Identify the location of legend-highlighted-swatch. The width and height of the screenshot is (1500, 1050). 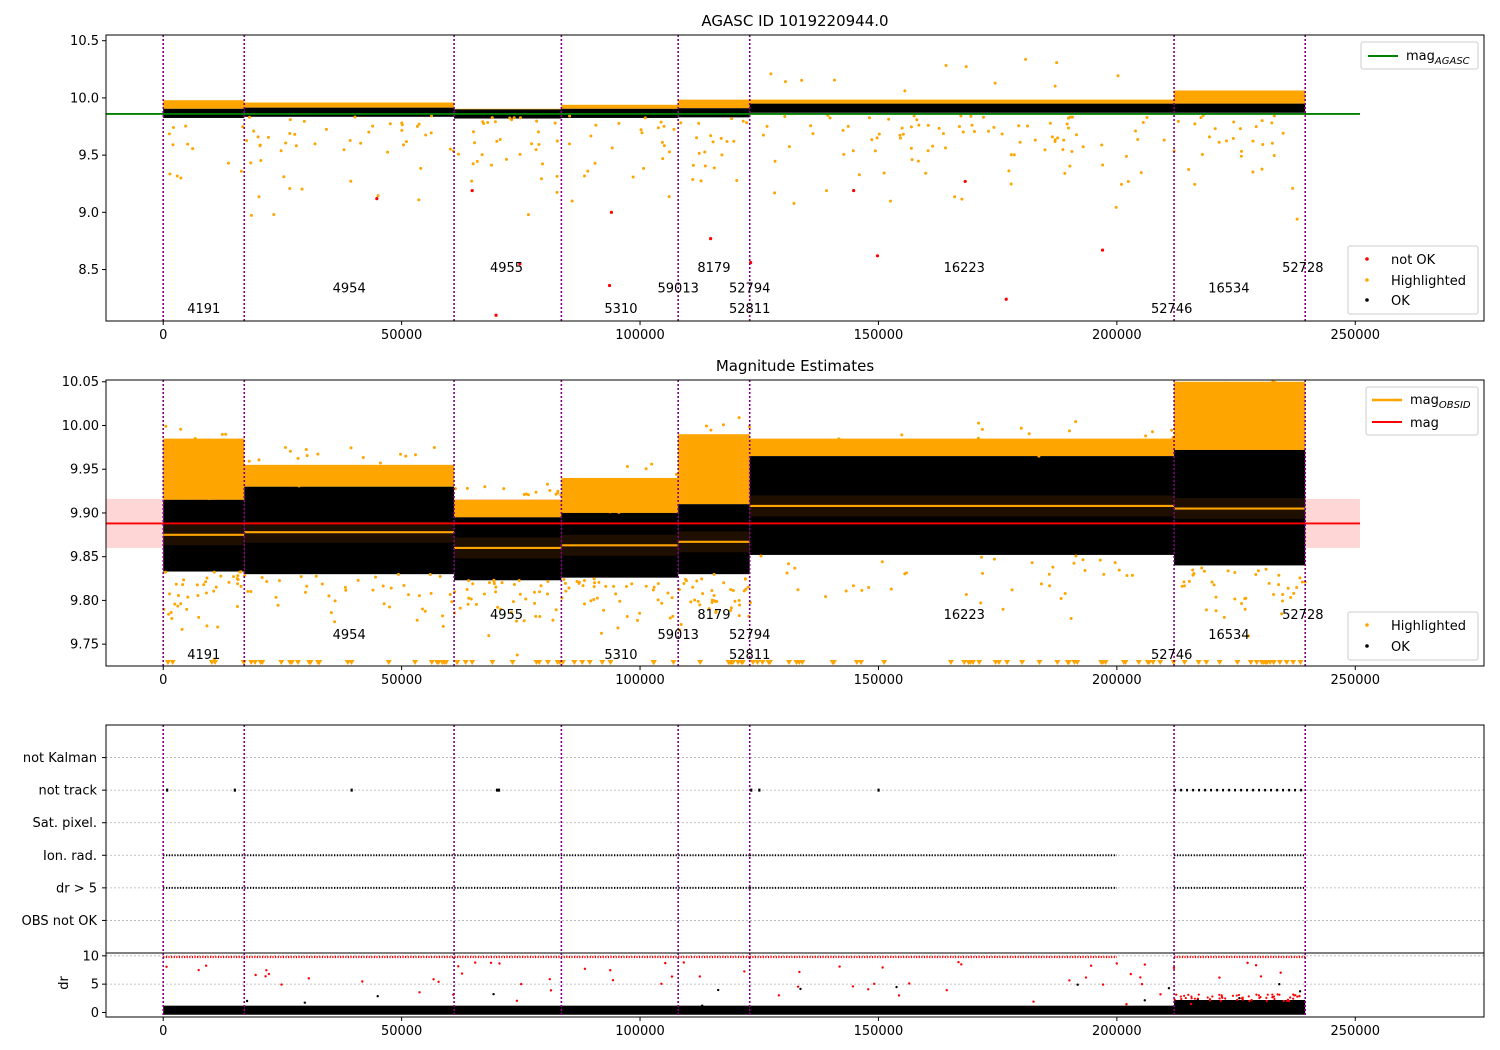
(1367, 280).